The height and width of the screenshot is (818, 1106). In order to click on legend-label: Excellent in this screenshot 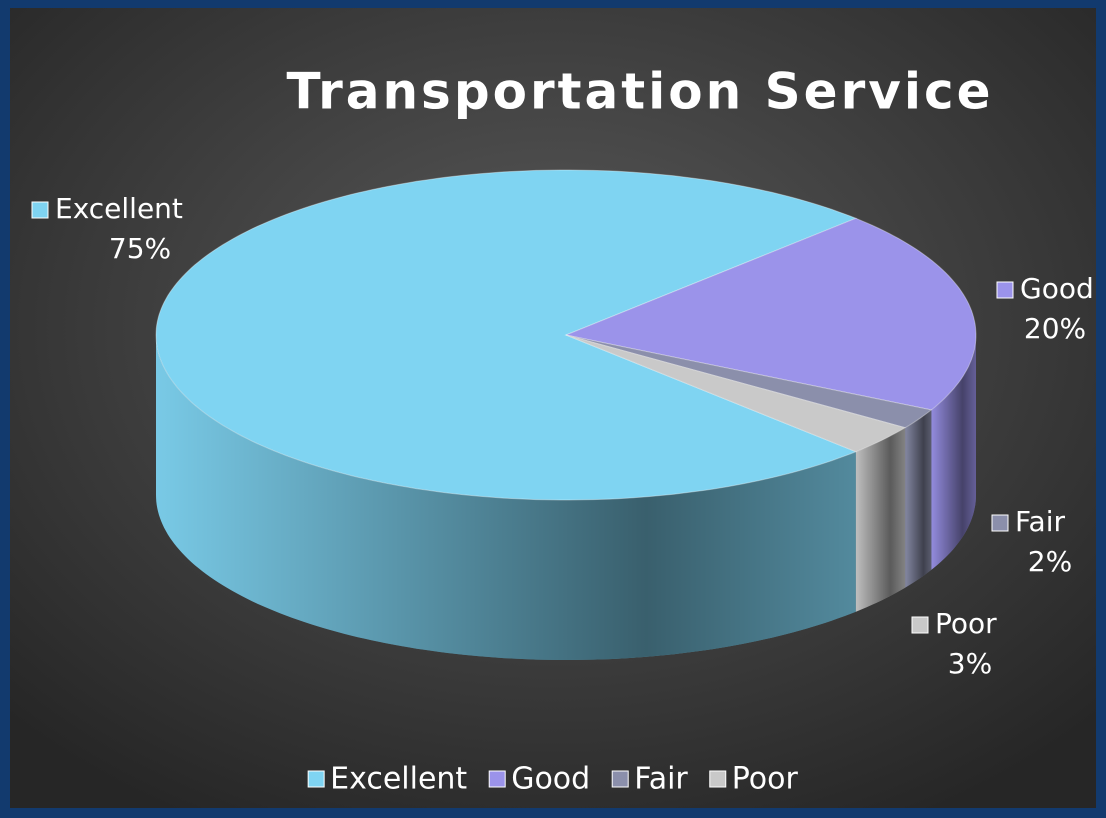, I will do `click(398, 779)`.